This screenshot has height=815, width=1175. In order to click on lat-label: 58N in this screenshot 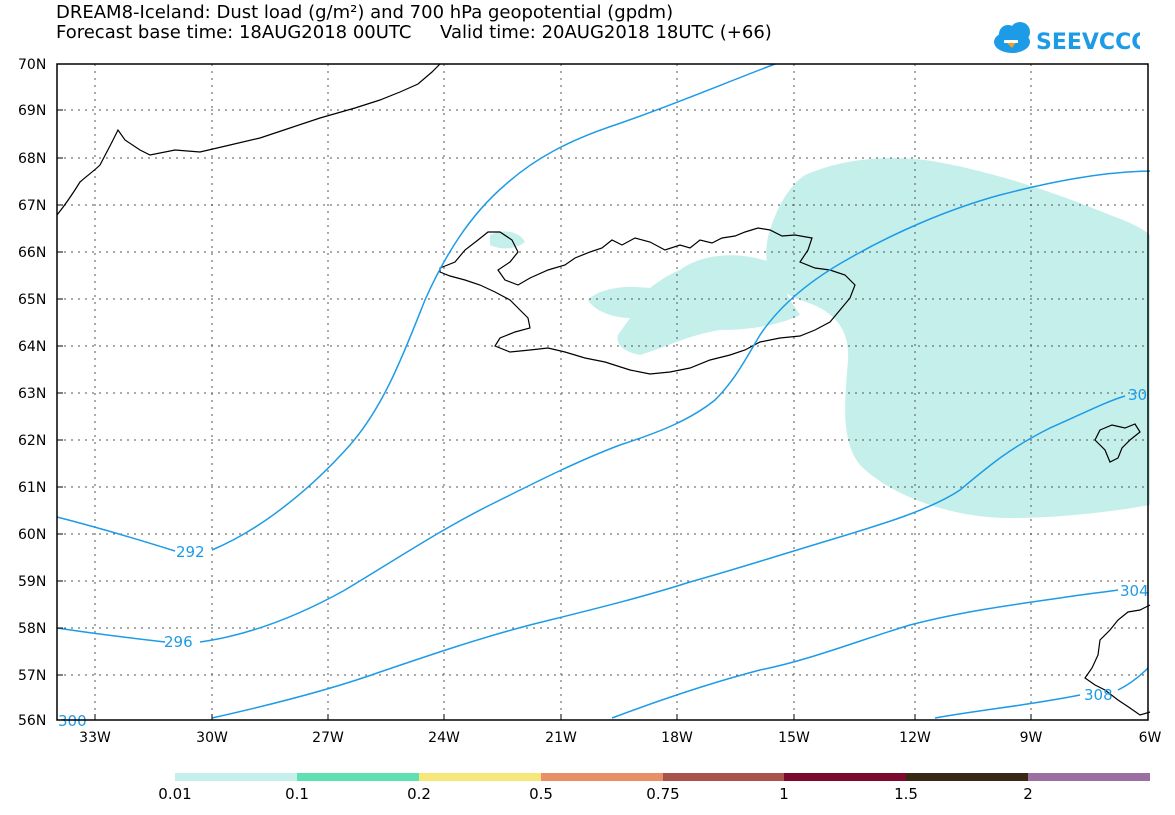, I will do `click(32, 629)`.